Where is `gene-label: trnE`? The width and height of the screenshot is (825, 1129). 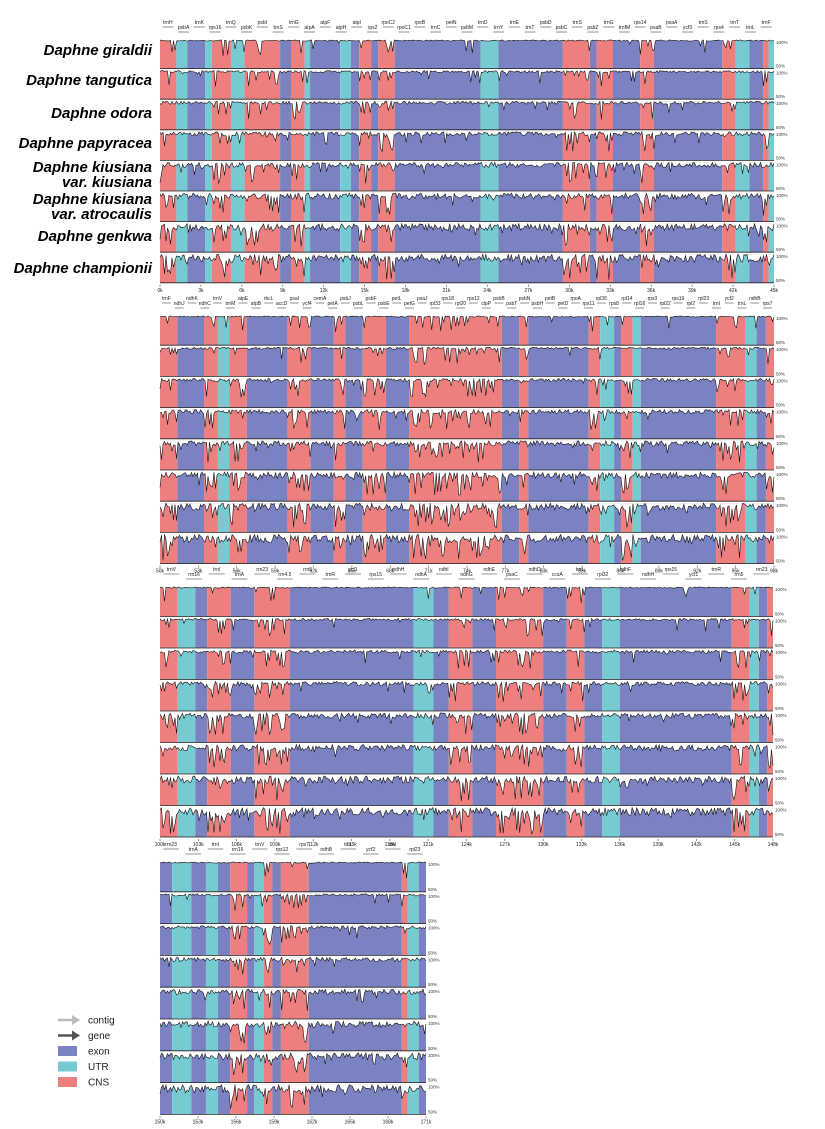
gene-label: trnE is located at coordinates (515, 23).